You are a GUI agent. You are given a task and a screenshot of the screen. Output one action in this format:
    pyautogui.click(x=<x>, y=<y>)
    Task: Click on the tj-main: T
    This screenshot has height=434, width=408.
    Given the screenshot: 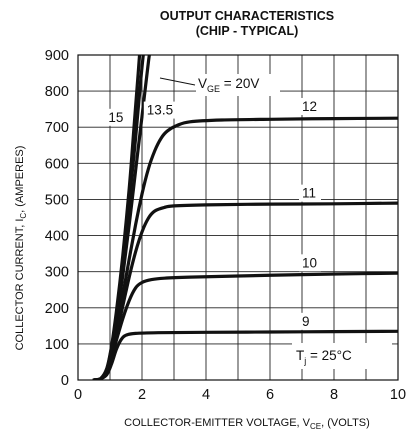 What is the action you would take?
    pyautogui.click(x=300, y=355)
    